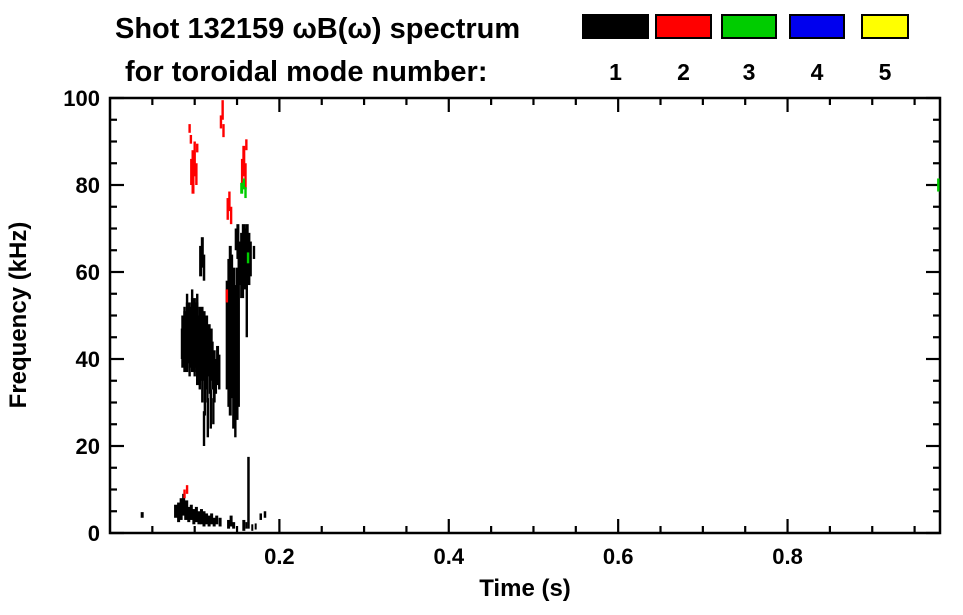  Describe the element at coordinates (448, 556) in the screenshot. I see `x-tick-label: 0.4` at that location.